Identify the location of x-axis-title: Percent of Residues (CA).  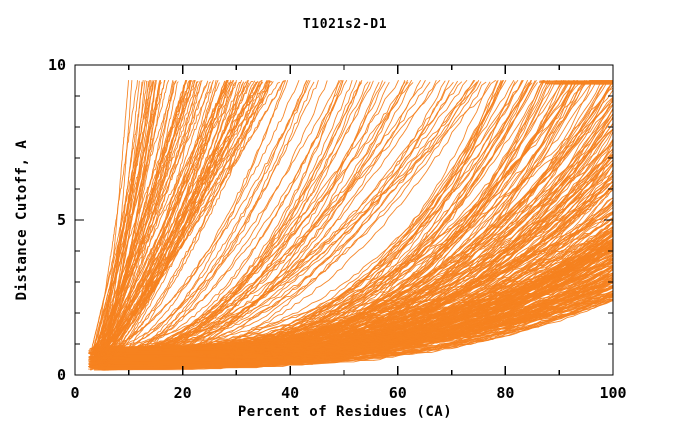
(345, 412).